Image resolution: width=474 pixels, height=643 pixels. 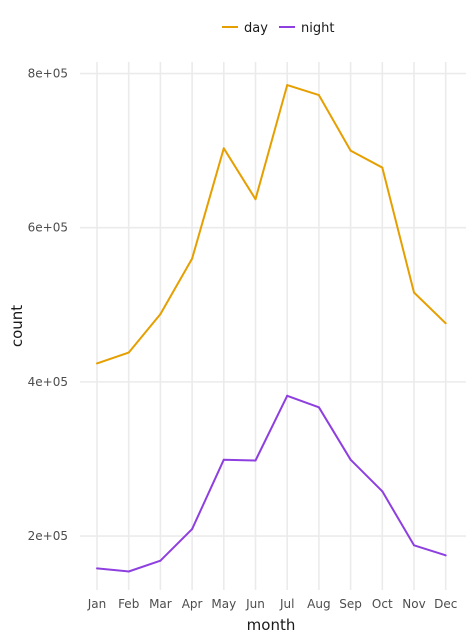 I want to click on y-axis-title: count, so click(x=17, y=326).